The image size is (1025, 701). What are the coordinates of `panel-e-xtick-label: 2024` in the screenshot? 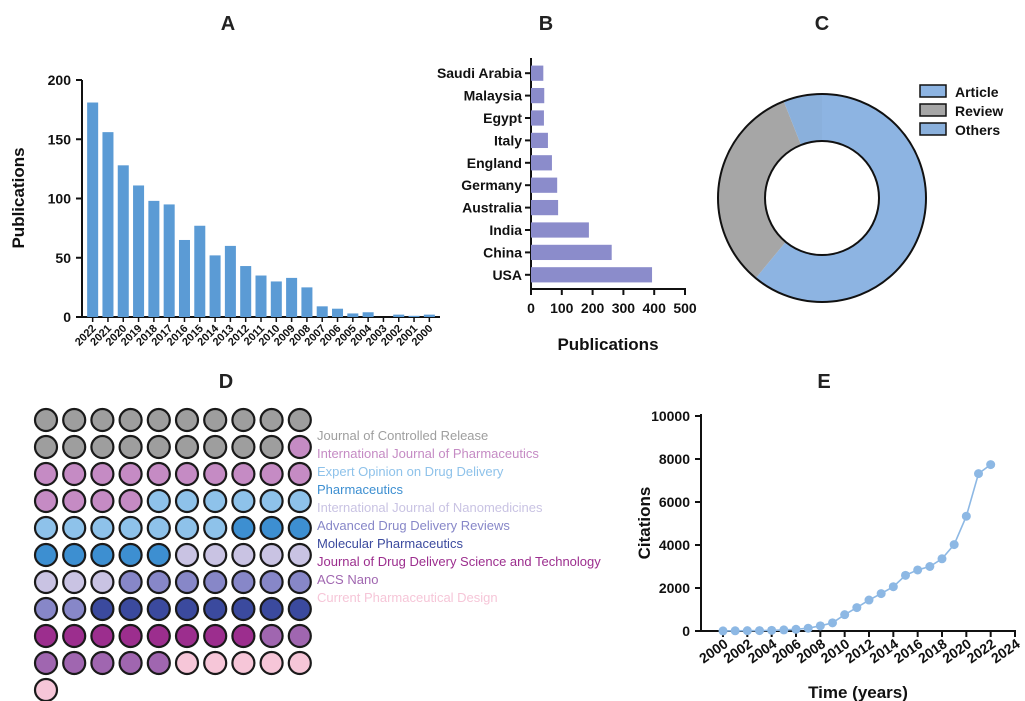 It's located at (1005, 650).